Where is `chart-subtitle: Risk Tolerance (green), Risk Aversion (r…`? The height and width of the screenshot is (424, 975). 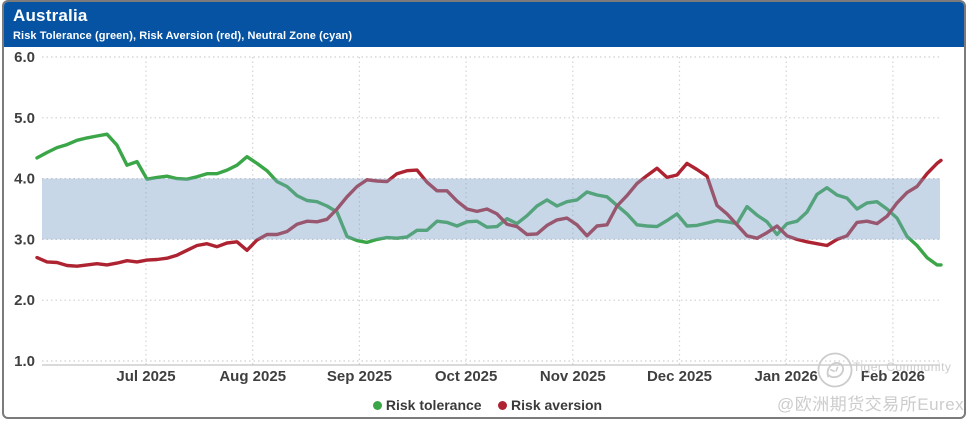
chart-subtitle: Risk Tolerance (green), Risk Aversion (r… is located at coordinates (183, 36).